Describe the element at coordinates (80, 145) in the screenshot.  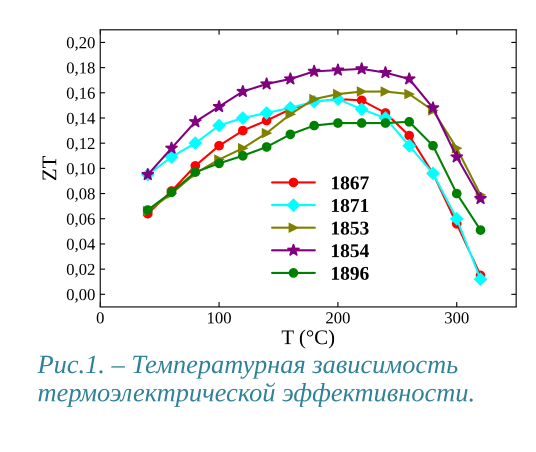
I see `y-tick-label: 0,12` at that location.